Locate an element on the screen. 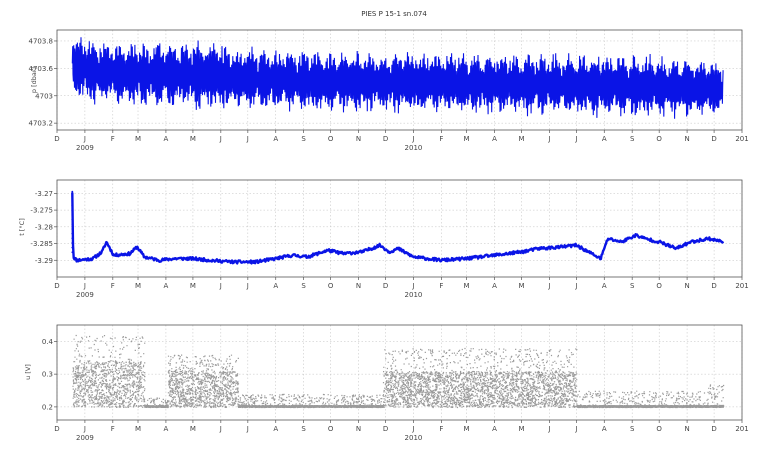  y-tick-label: 4703.2 is located at coordinates (41, 124).